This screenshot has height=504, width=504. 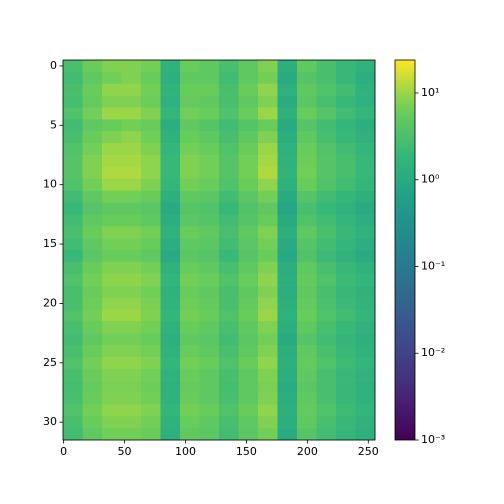 What do you see at coordinates (50, 362) in the screenshot?
I see `y-tick-label: 25` at bounding box center [50, 362].